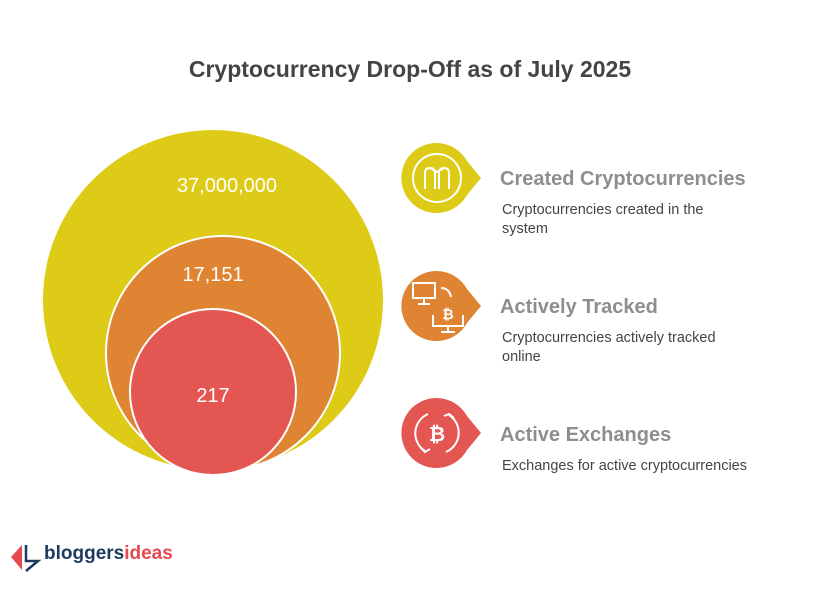 This screenshot has width=820, height=600. What do you see at coordinates (441, 177) in the screenshot?
I see `maker-coin-icon` at bounding box center [441, 177].